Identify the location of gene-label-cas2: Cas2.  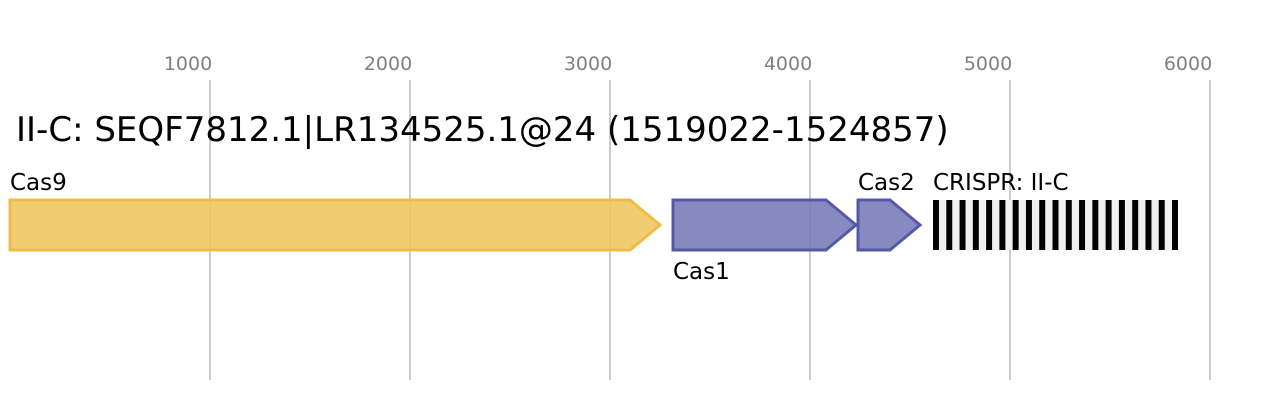
(886, 183).